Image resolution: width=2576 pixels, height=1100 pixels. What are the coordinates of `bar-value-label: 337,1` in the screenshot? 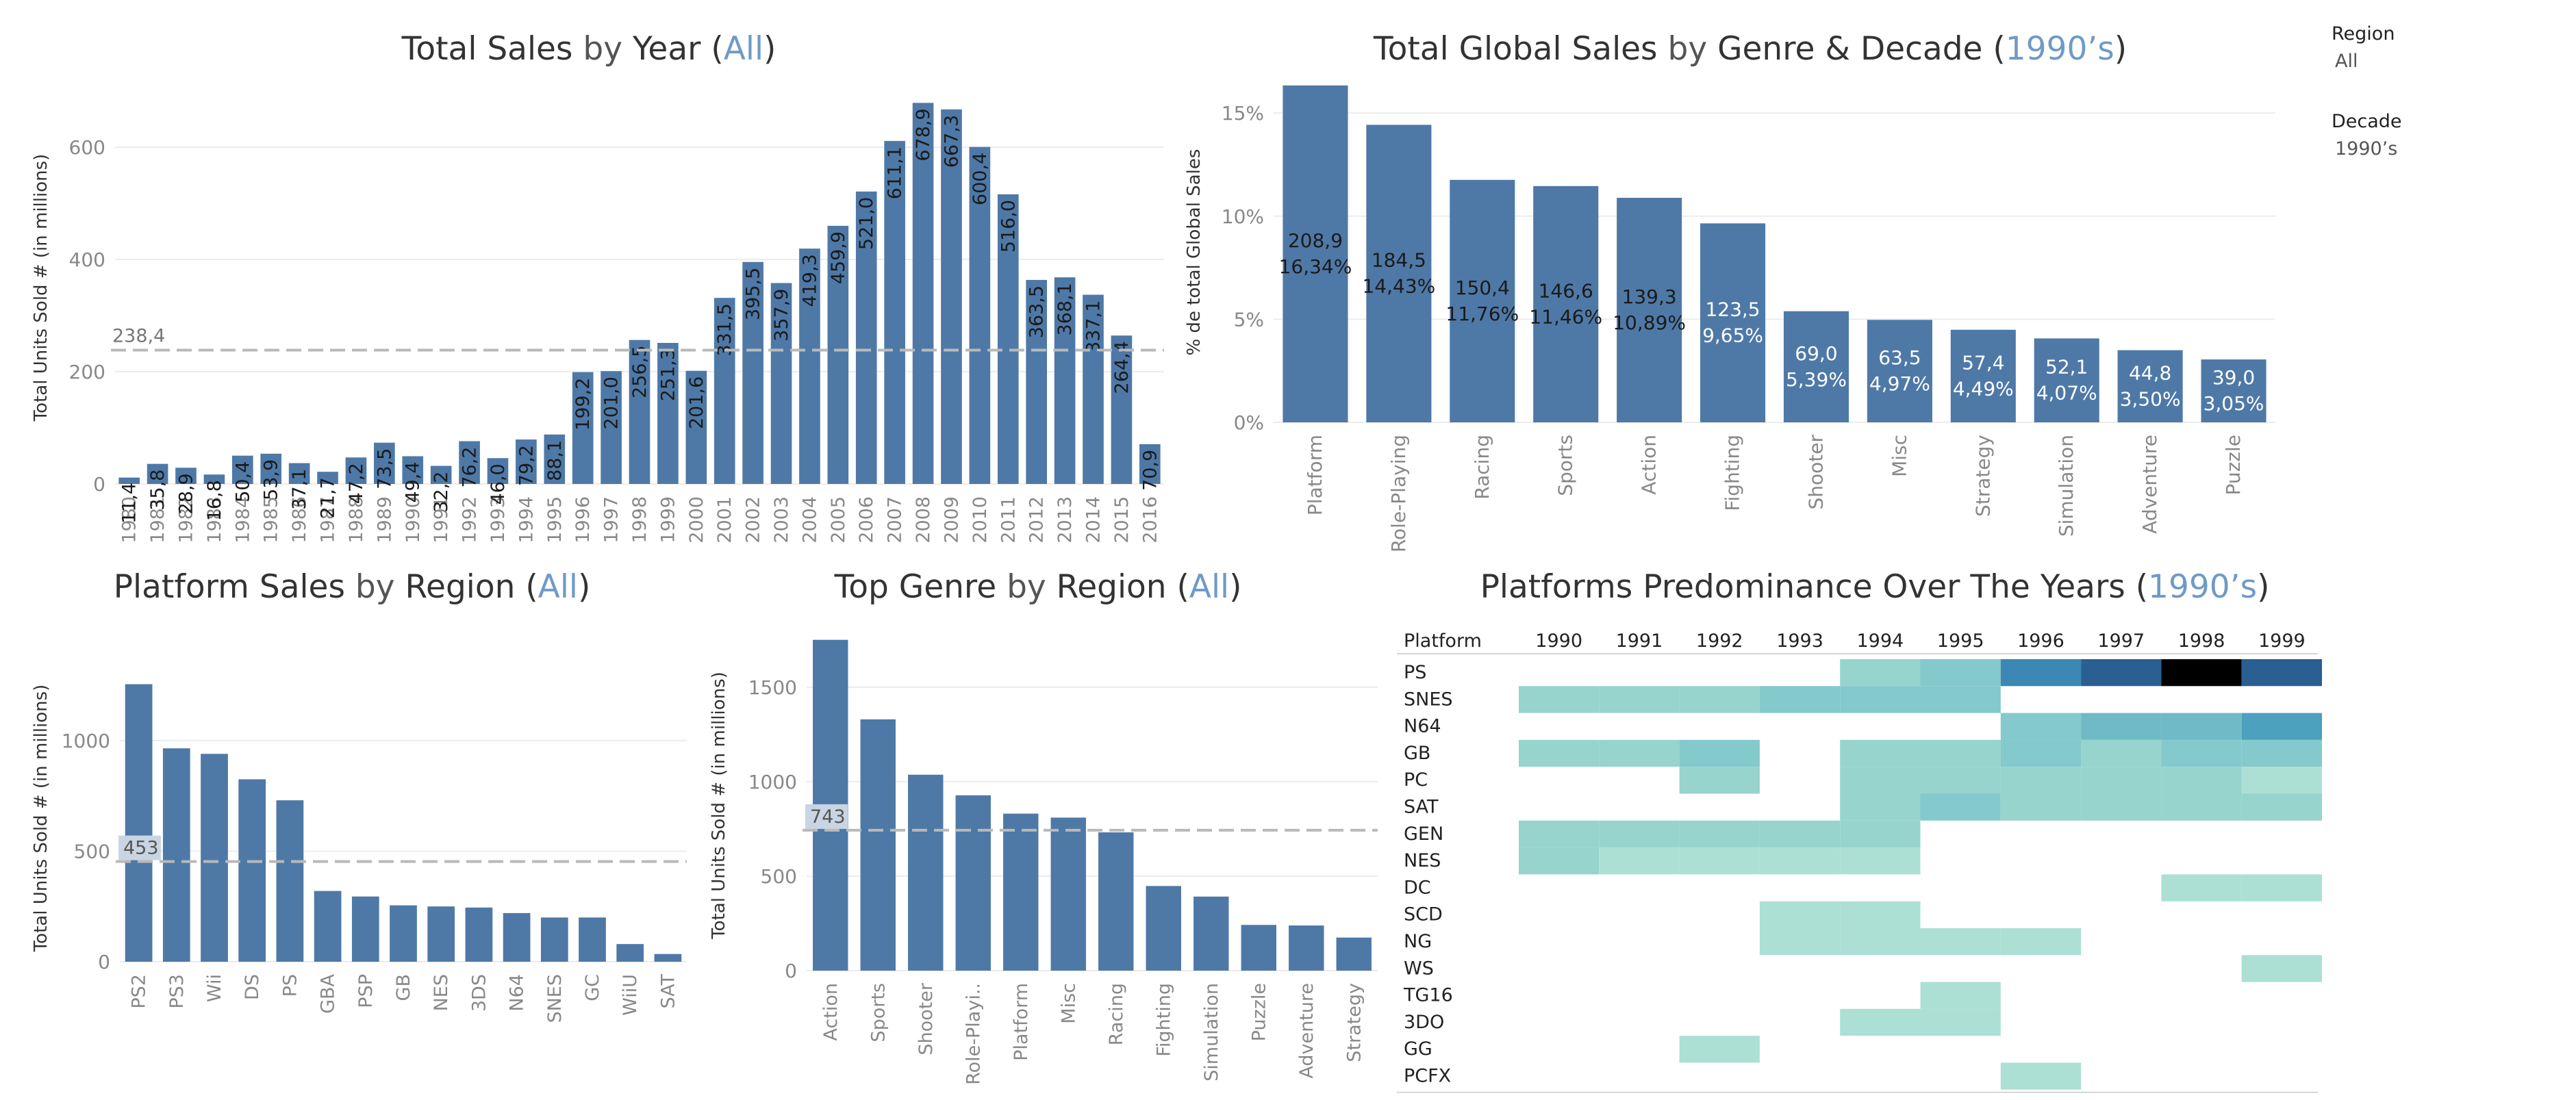 It's located at (1093, 327).